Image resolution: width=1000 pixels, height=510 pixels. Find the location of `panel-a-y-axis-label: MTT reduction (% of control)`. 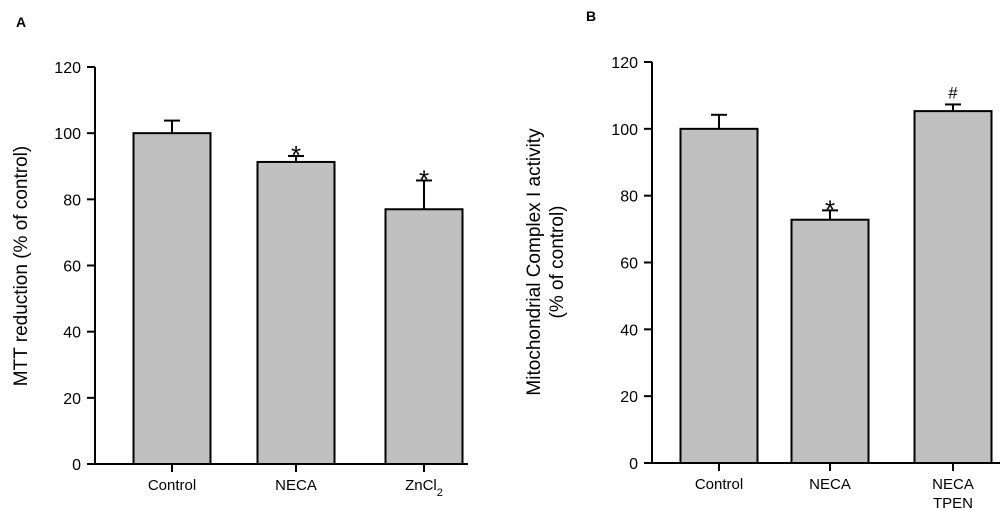

panel-a-y-axis-label: MTT reduction (% of control) is located at coordinates (21, 266).